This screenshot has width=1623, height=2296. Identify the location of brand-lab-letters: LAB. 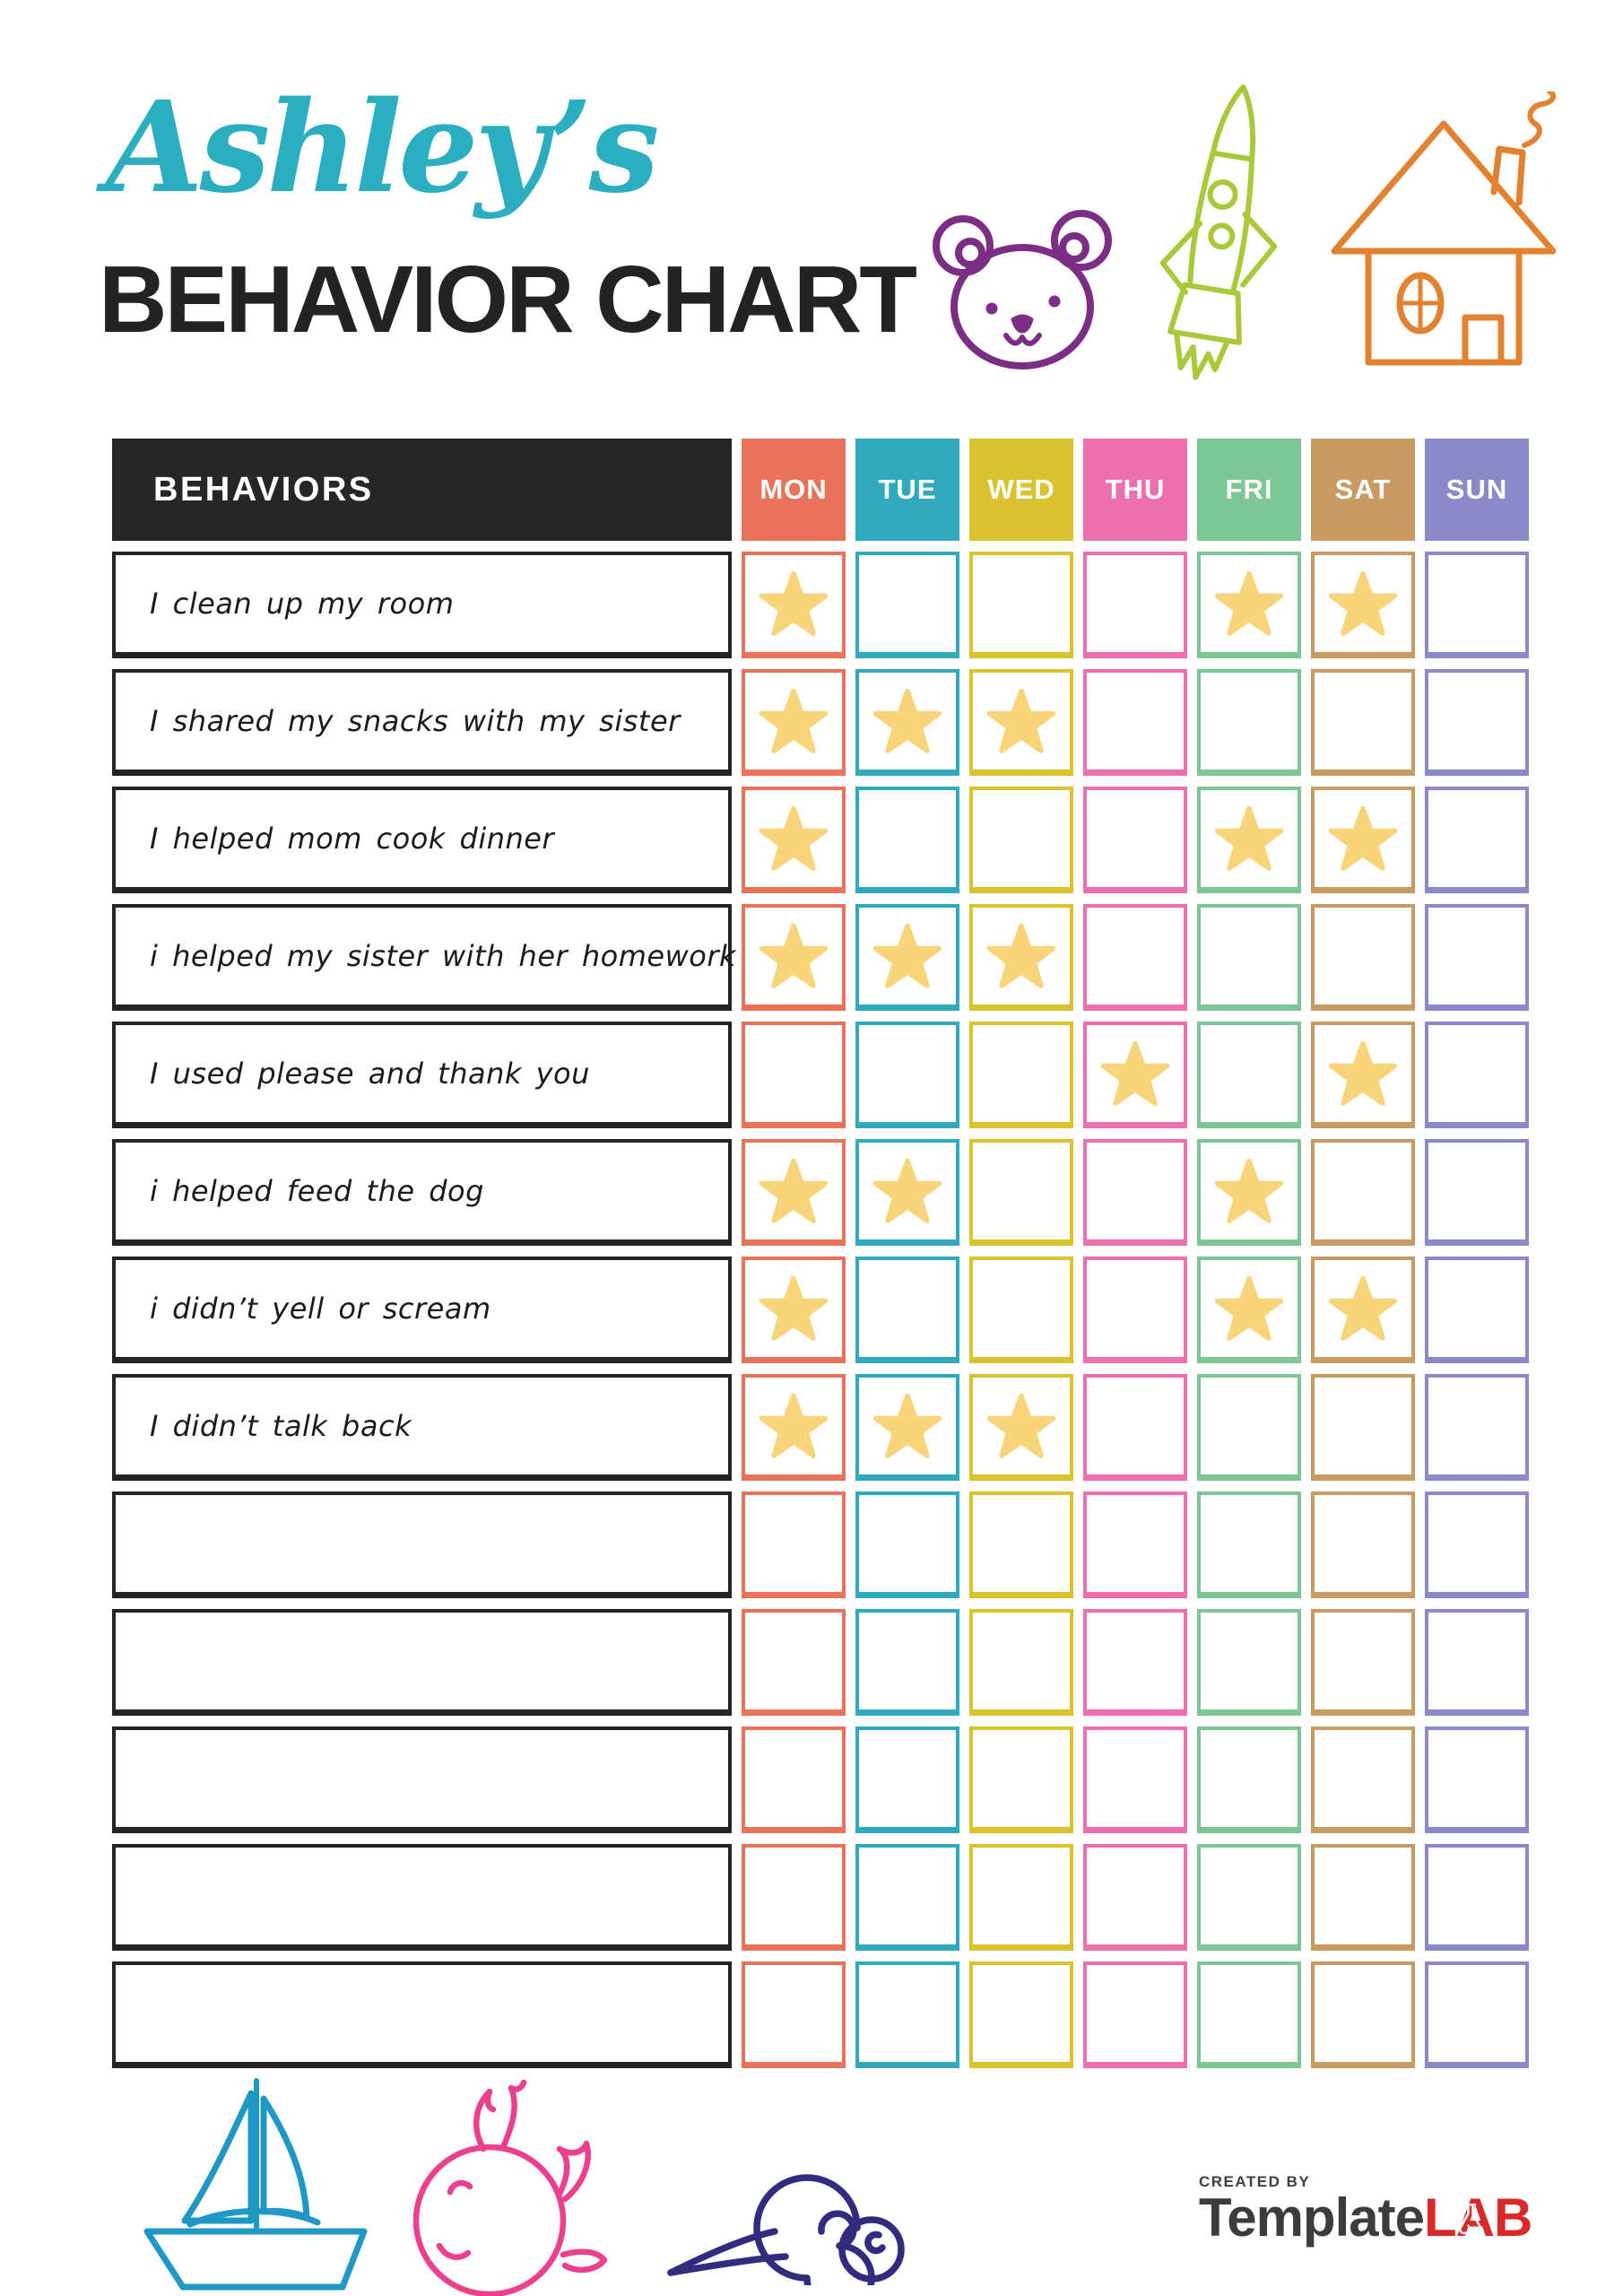
(1477, 2217).